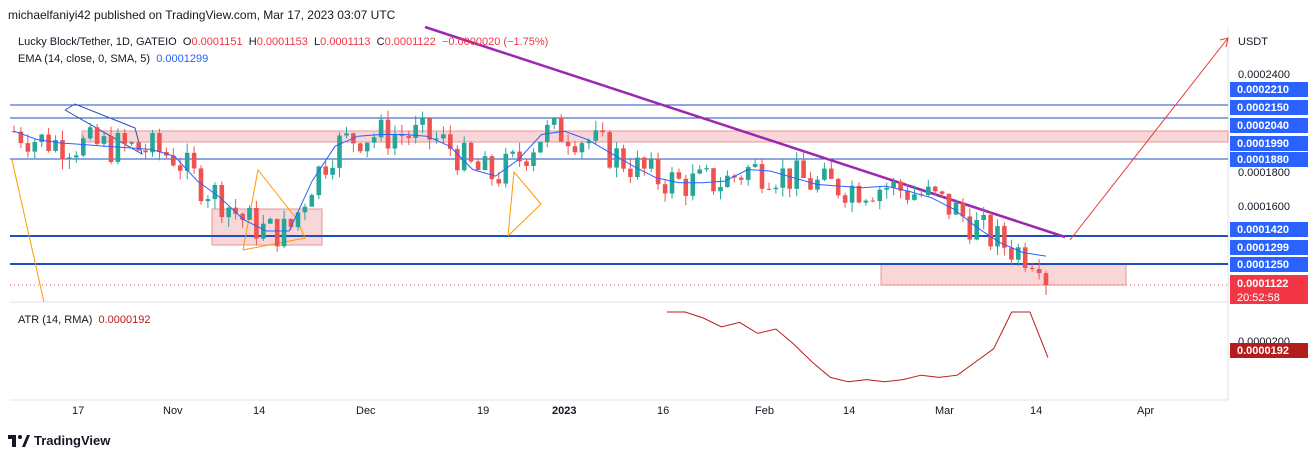 This screenshot has height=460, width=1314. I want to click on level-tag-label: 0.0001880, so click(1263, 160).